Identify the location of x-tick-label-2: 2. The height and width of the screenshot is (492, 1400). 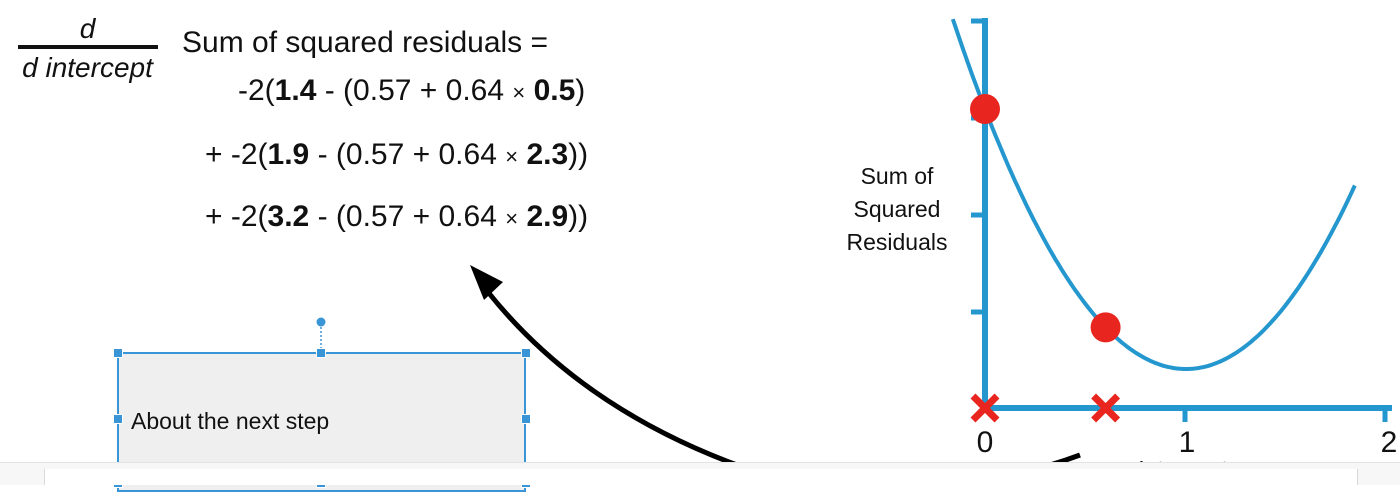
(1389, 442).